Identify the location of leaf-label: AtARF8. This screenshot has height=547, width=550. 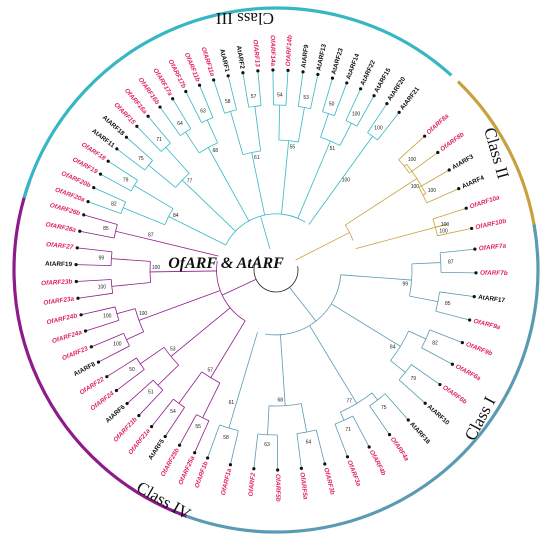
(85, 369).